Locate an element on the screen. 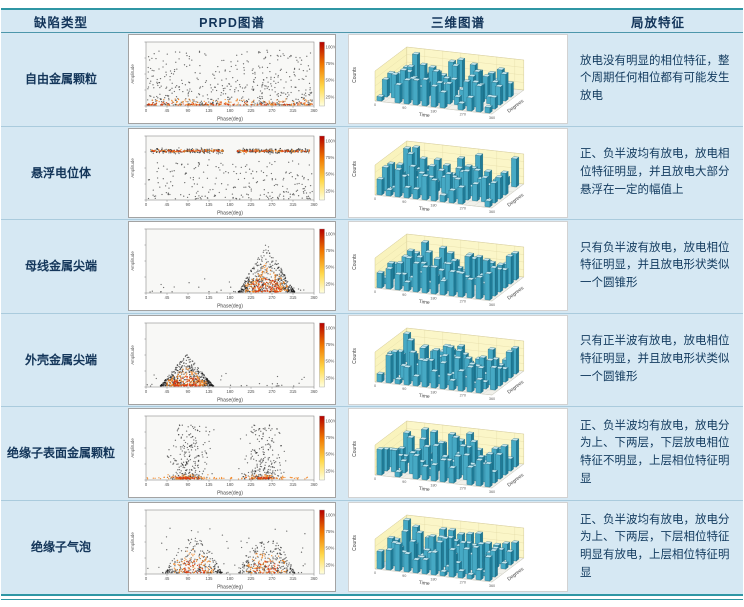  defect-type-label: 绝缘子气泡 is located at coordinates (60, 547).